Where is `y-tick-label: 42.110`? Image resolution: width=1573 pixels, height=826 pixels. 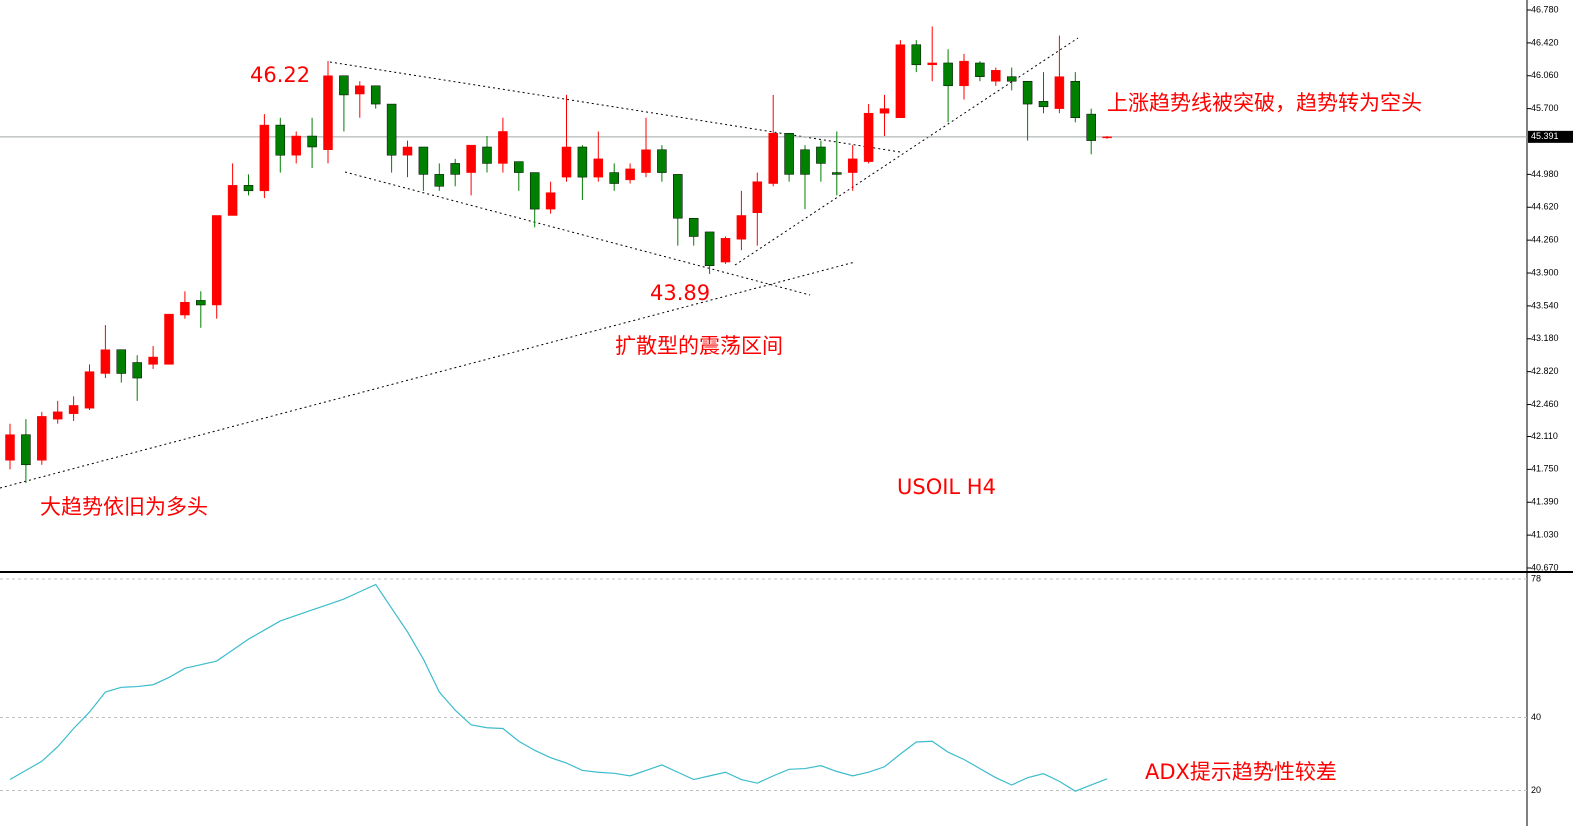 y-tick-label: 42.110 is located at coordinates (1544, 436).